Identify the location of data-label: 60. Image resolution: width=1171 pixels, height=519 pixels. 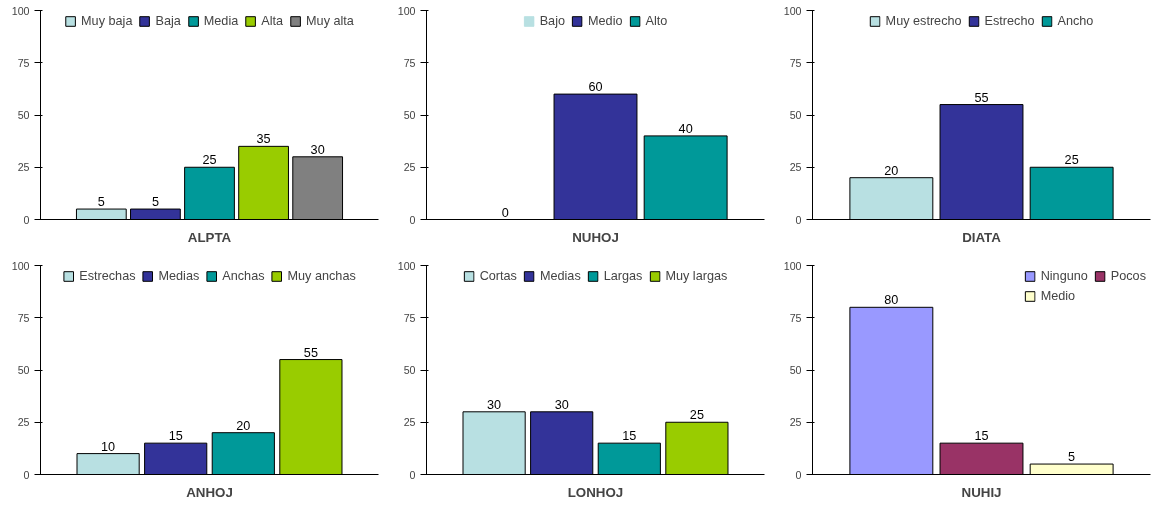
(595, 87).